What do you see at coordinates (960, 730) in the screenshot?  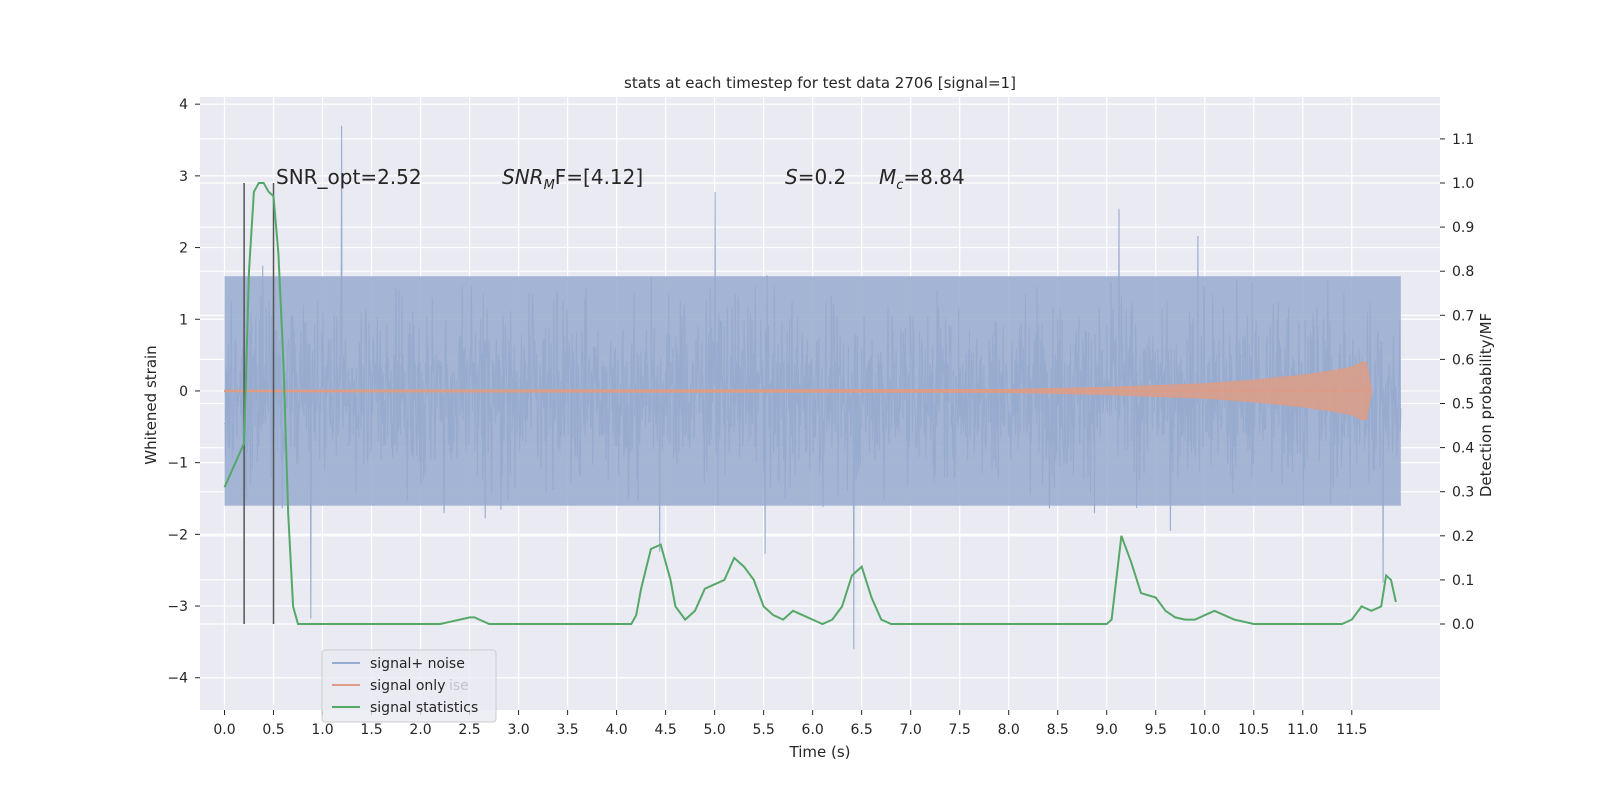 I see `x-tick-label: 7.5` at bounding box center [960, 730].